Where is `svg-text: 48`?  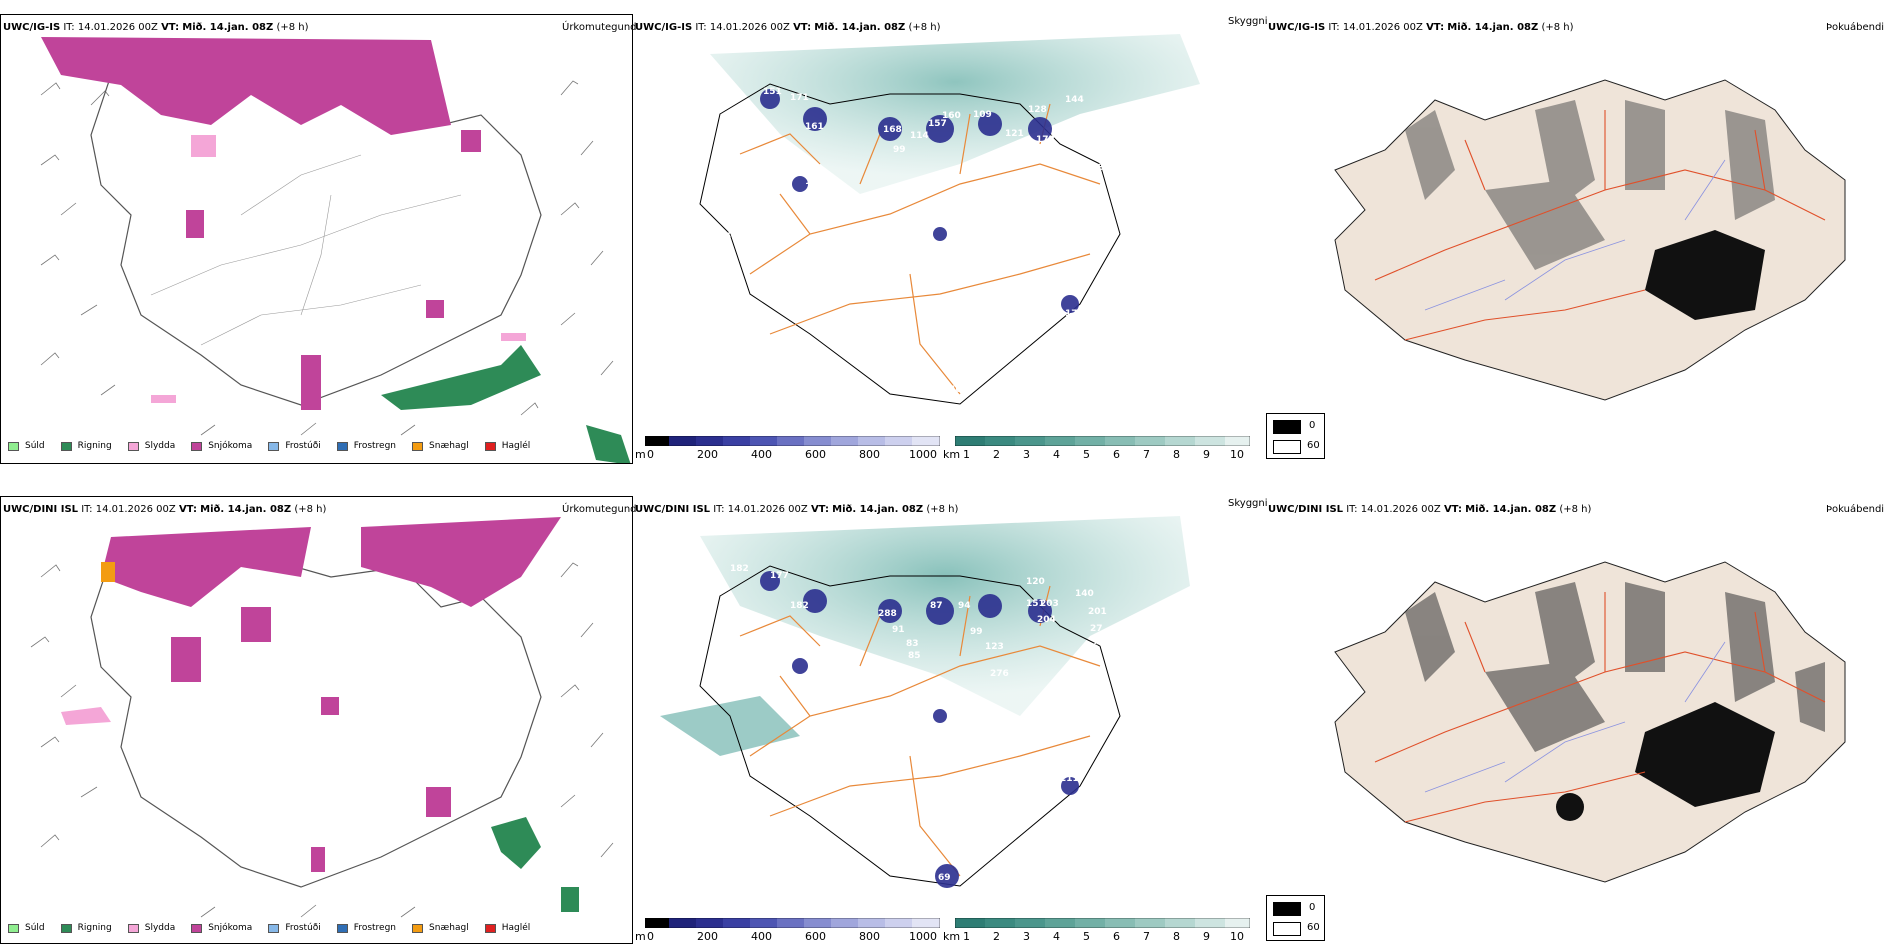
svg-text: 48 is located at coordinates (766, 232).